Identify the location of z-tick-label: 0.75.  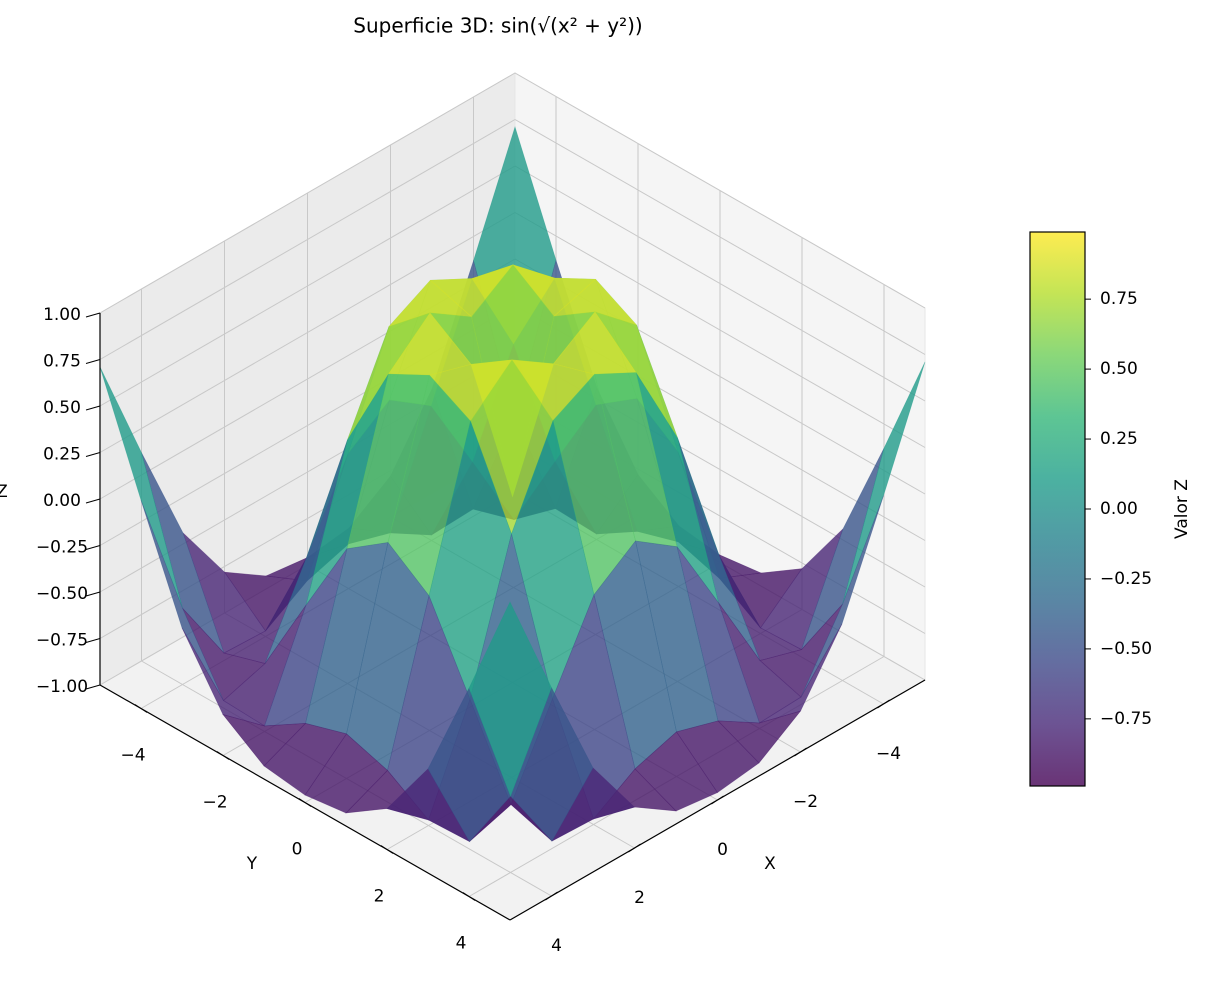
(62, 362).